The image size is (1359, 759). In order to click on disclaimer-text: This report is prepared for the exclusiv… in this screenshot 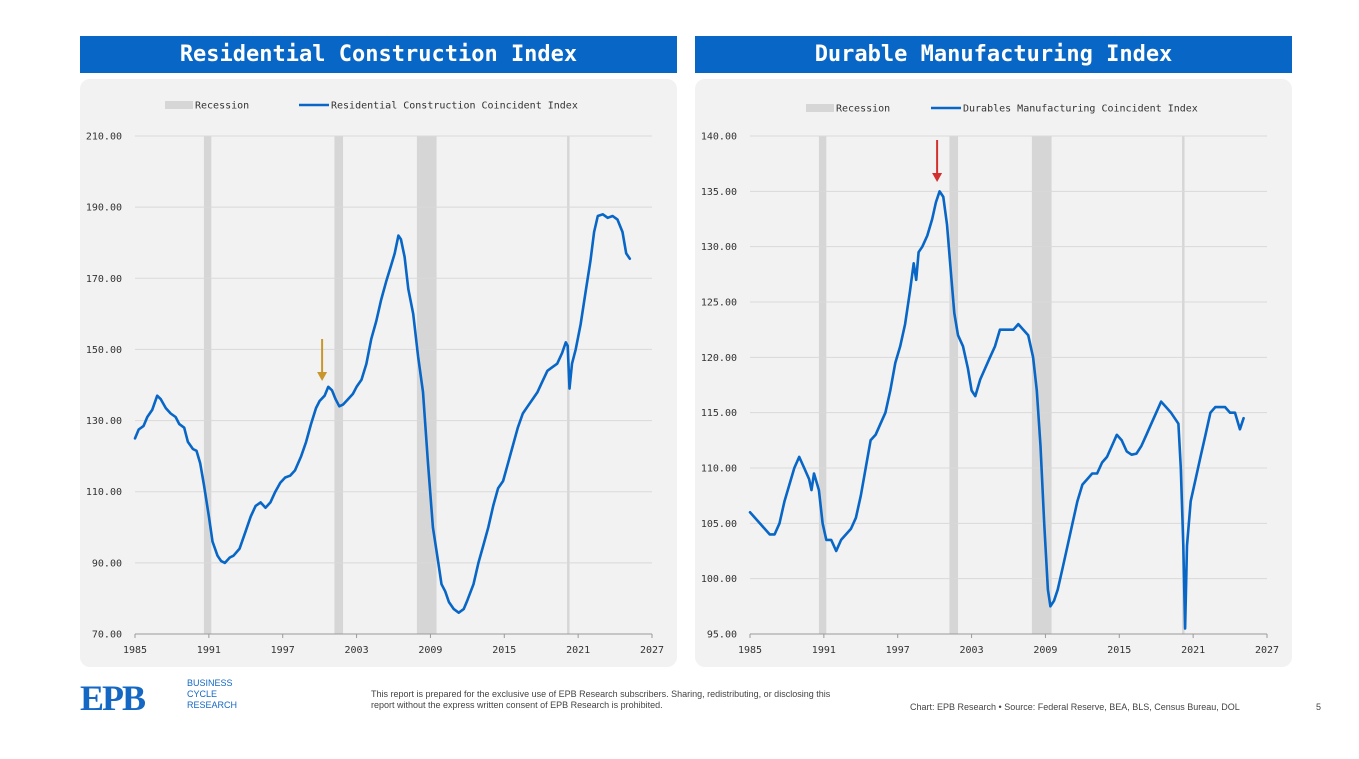, I will do `click(601, 699)`.